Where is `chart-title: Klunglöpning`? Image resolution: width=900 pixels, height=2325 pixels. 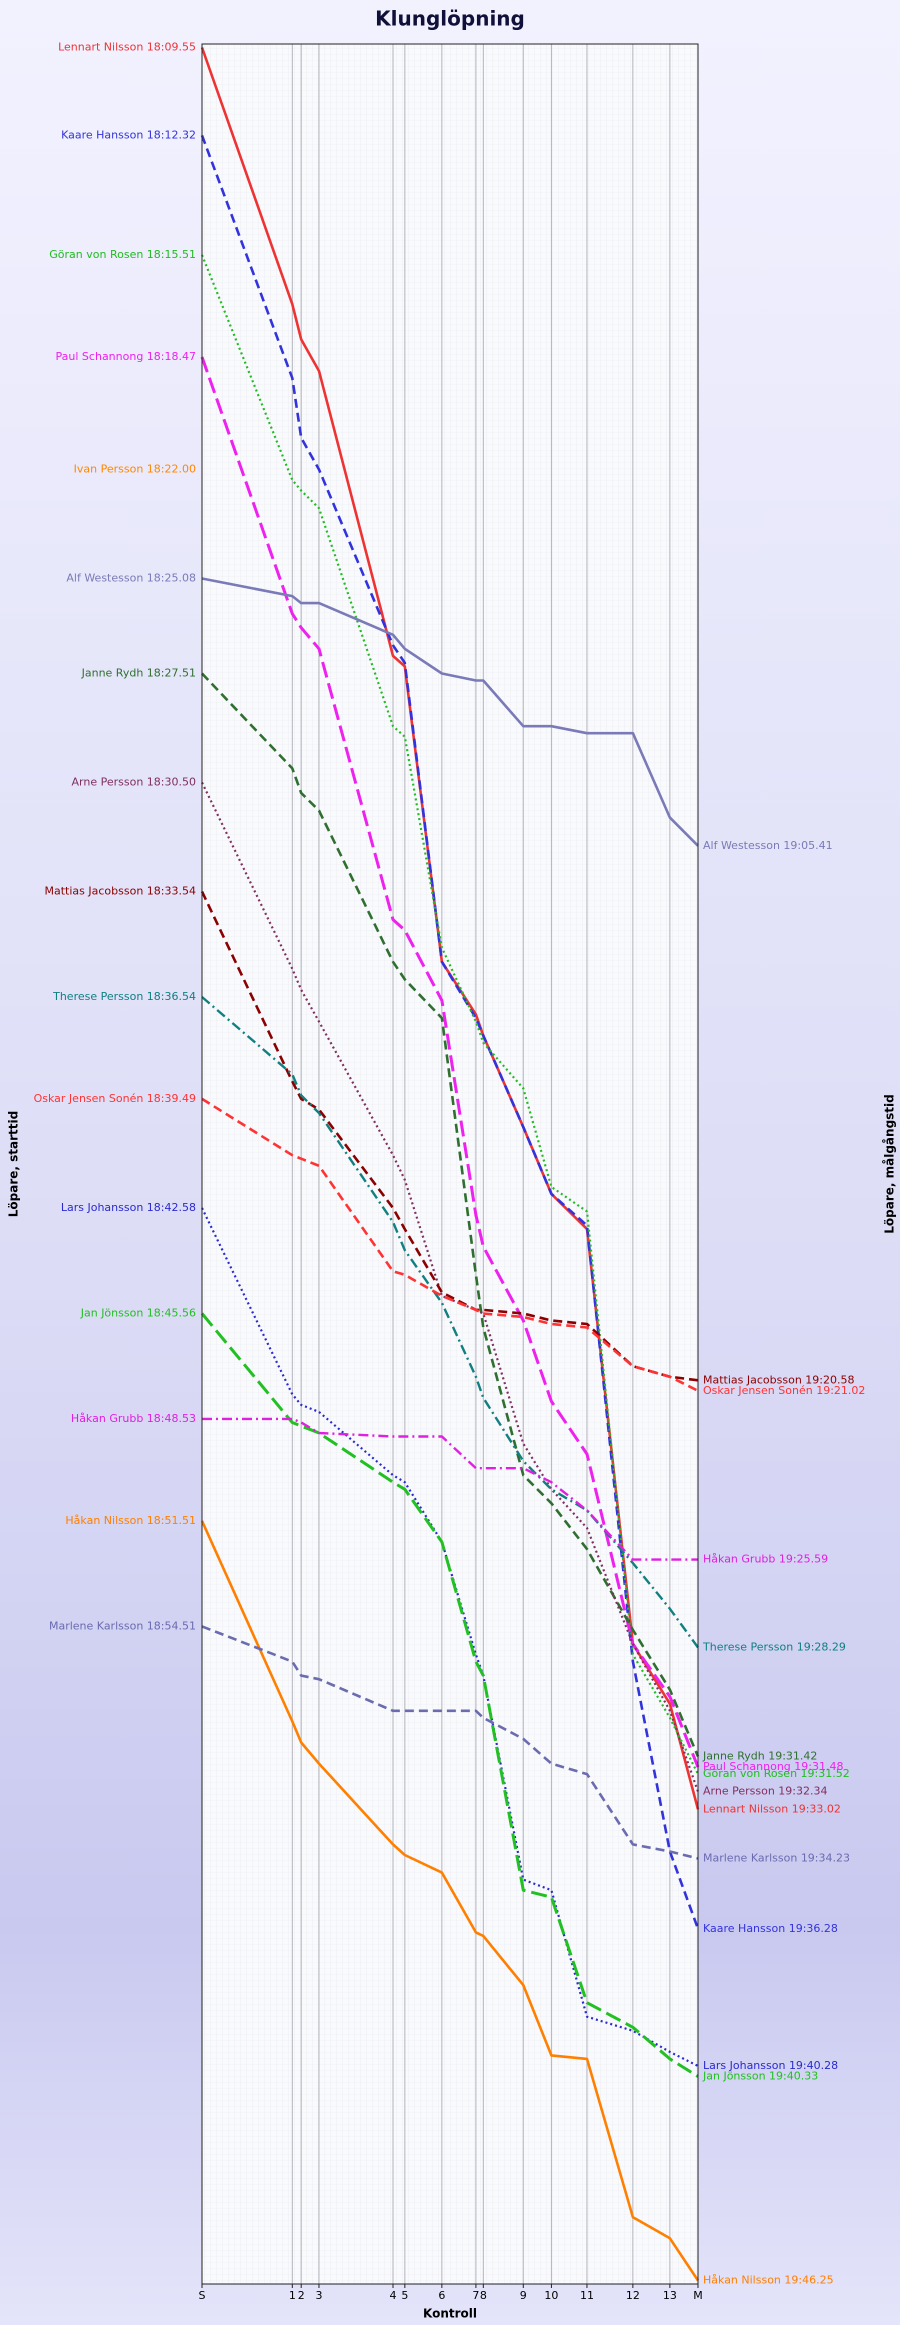
chart-title: Klunglöpning is located at coordinates (450, 19).